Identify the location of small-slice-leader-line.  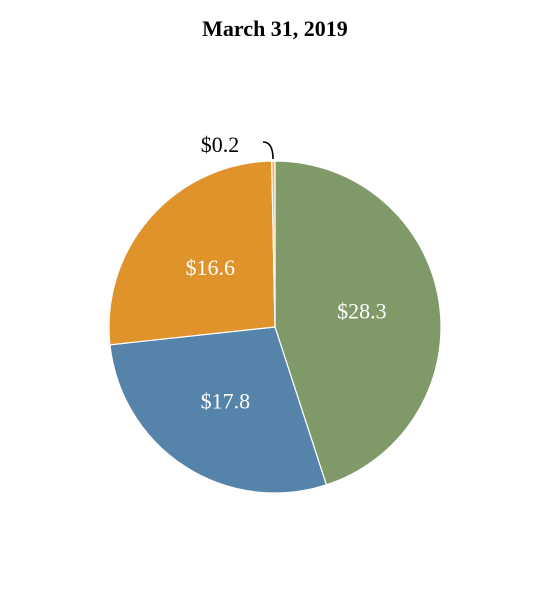
(268, 150).